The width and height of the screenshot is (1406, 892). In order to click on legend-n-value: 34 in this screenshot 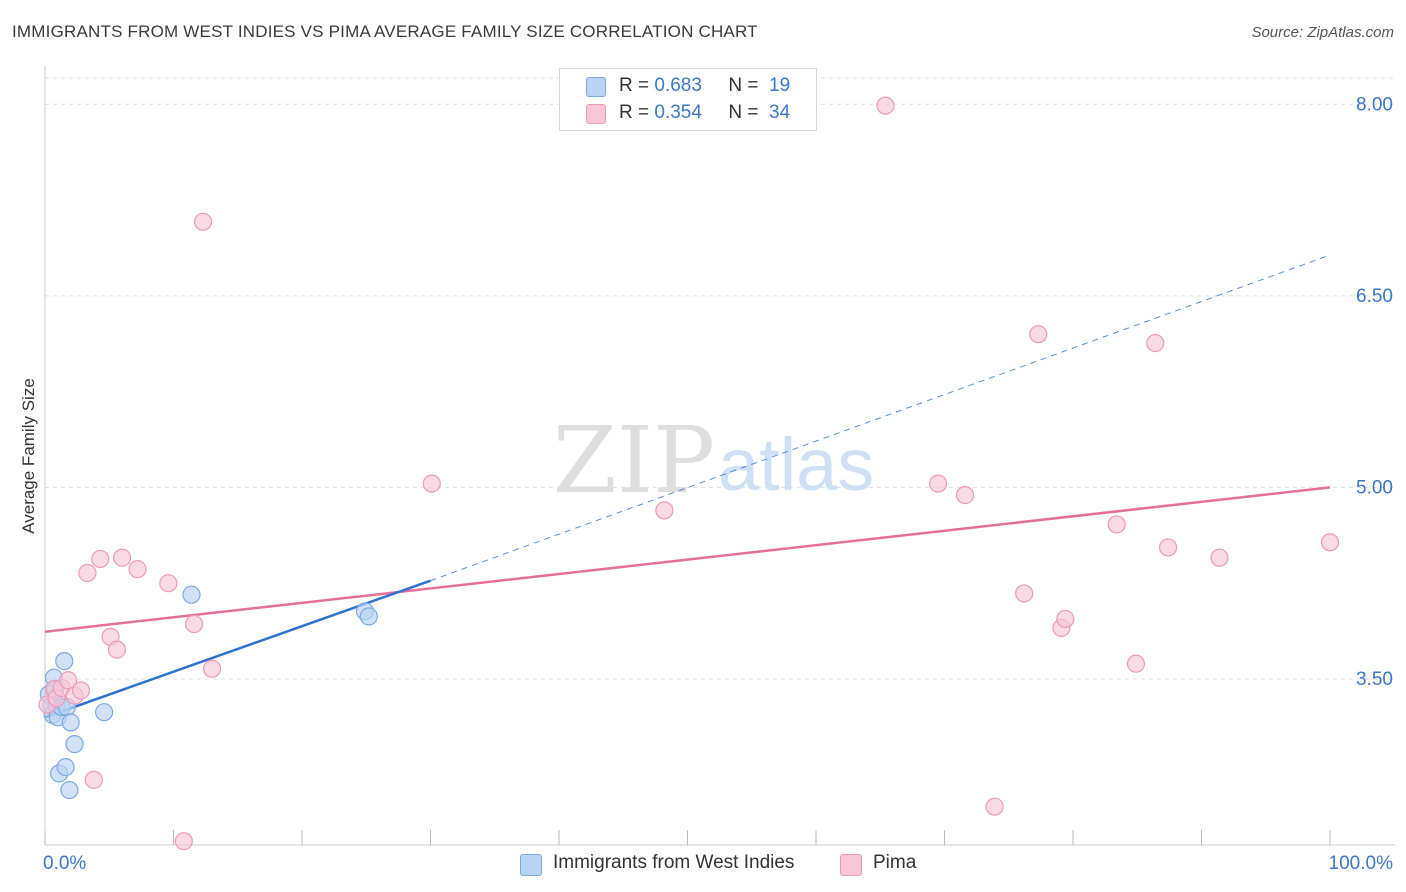, I will do `click(780, 112)`.